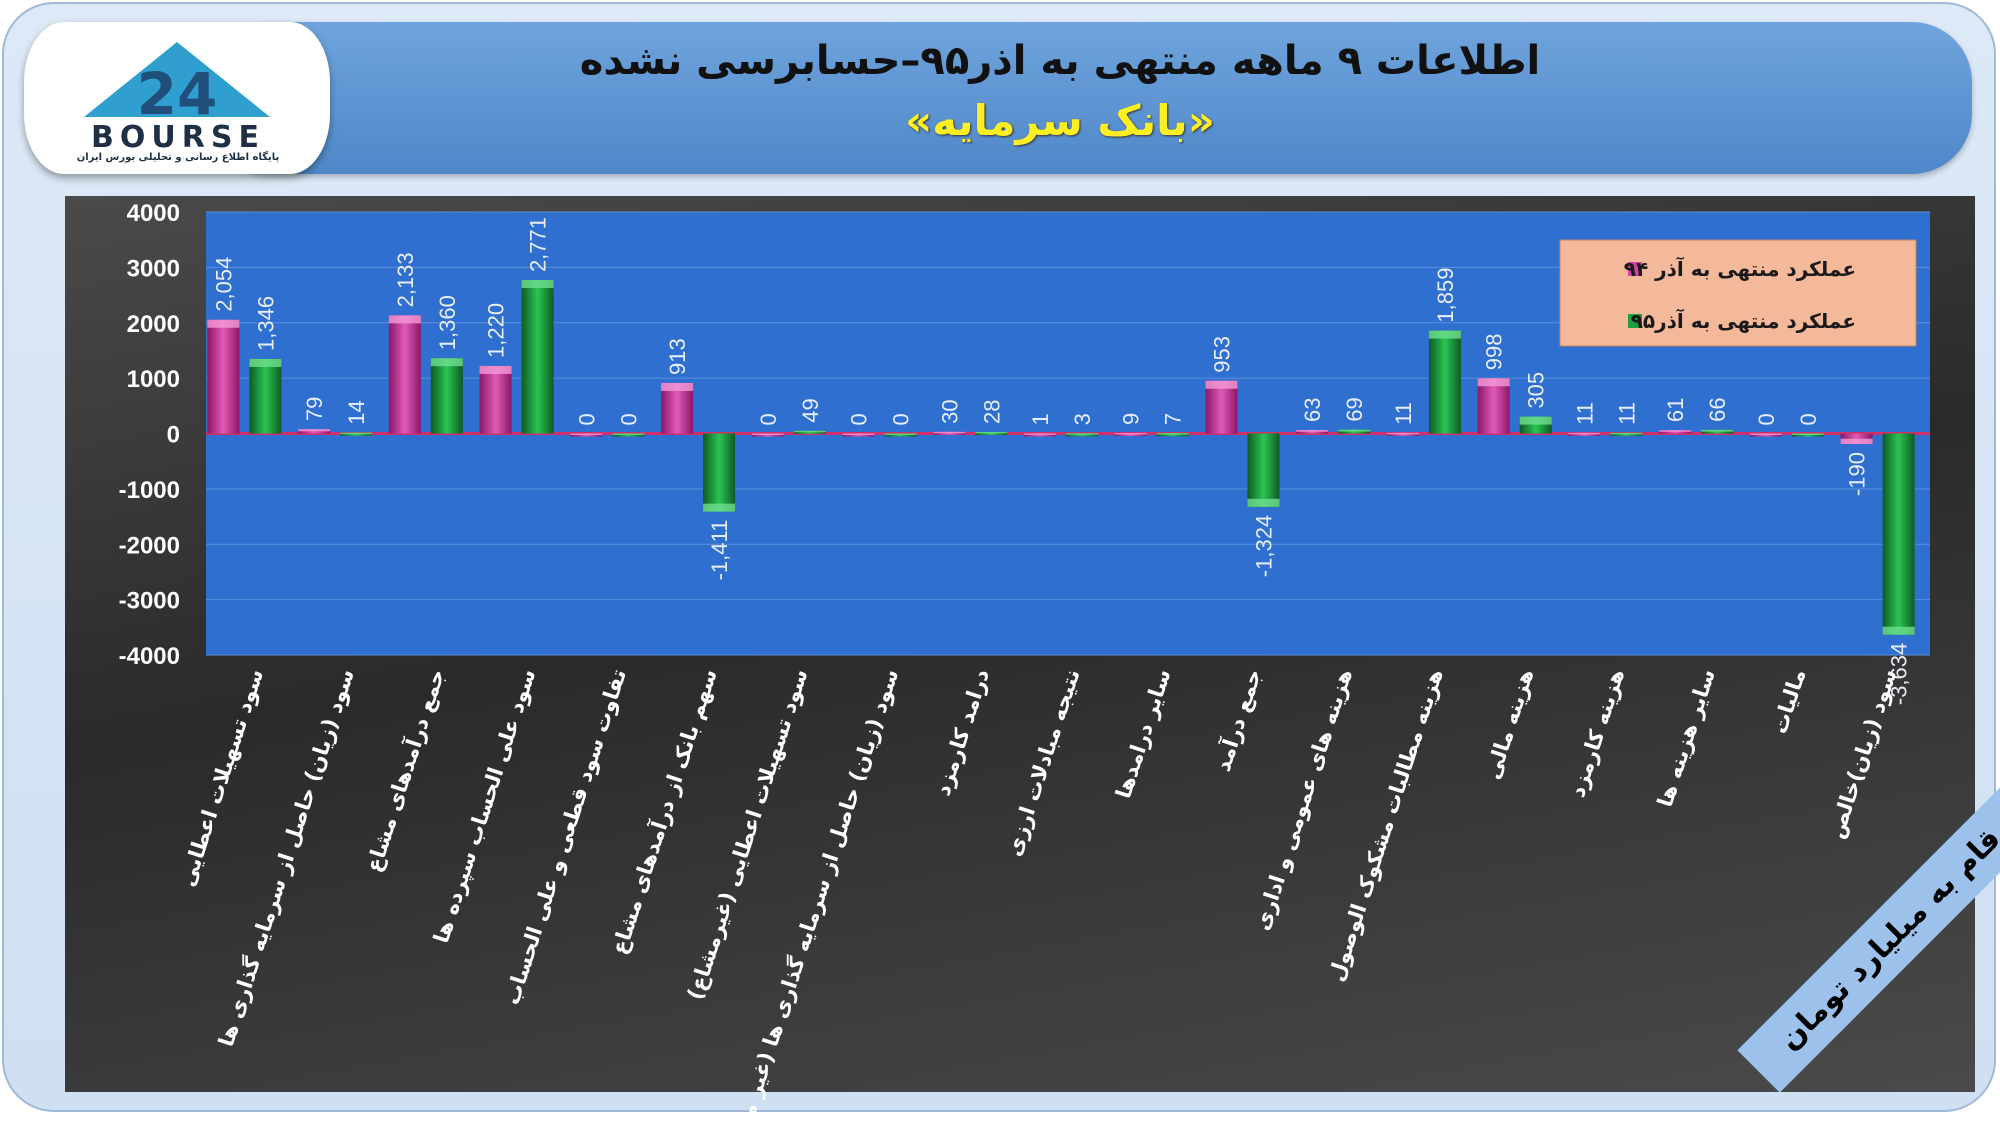  What do you see at coordinates (1494, 352) in the screenshot?
I see `data-label: 998` at bounding box center [1494, 352].